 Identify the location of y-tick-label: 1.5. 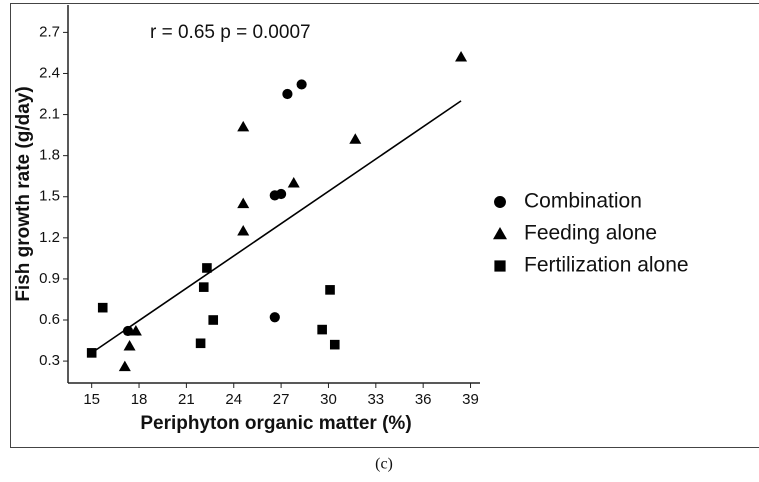
(49, 196).